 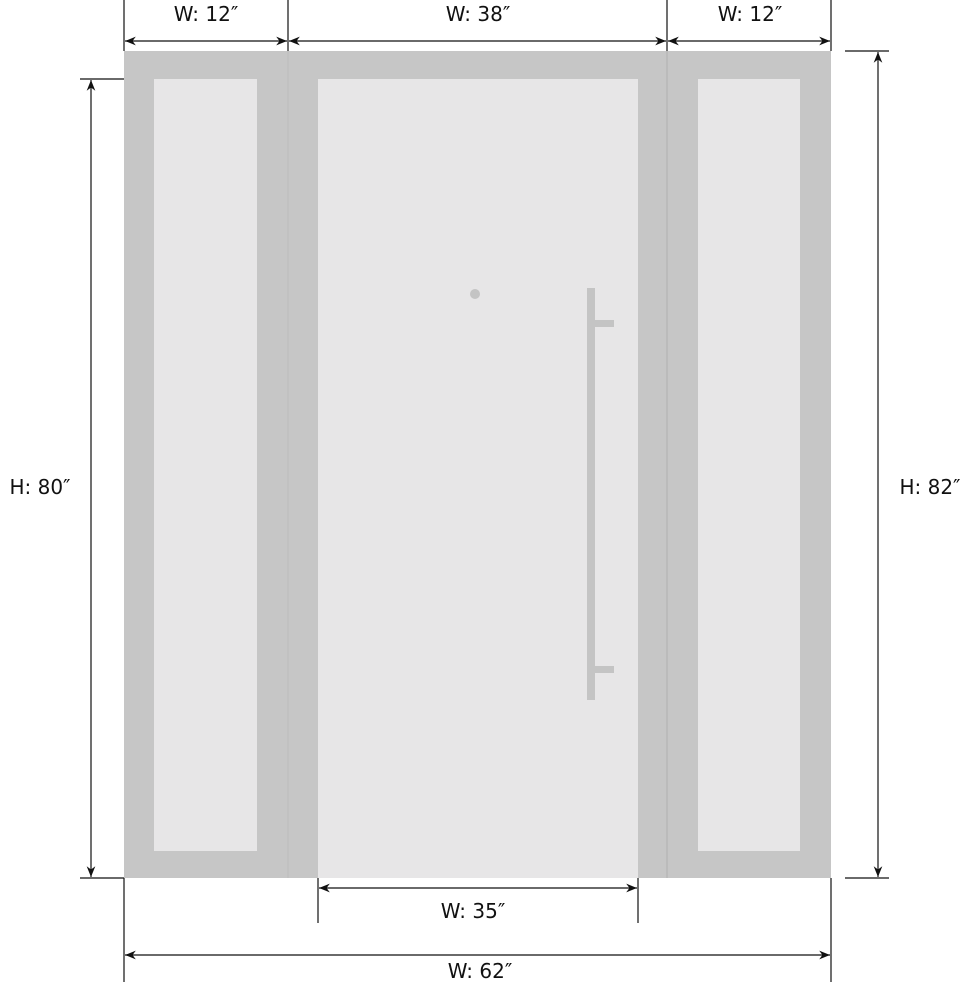 What do you see at coordinates (749, 465) in the screenshot?
I see `right-sidelite-glass` at bounding box center [749, 465].